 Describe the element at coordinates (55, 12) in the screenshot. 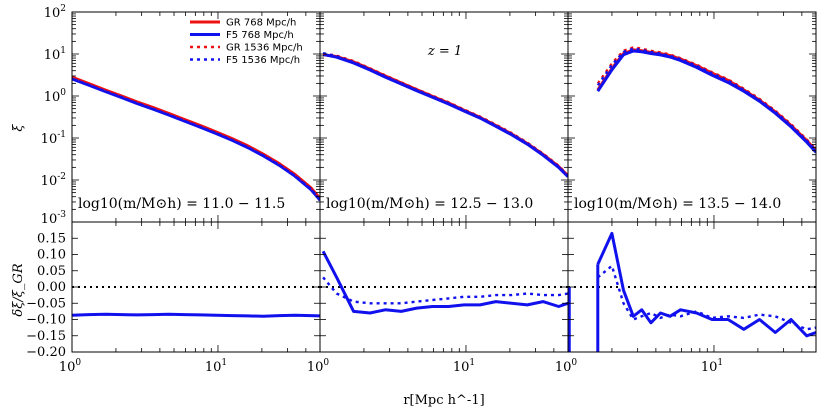

I see `y-tick-label: 10²` at that location.